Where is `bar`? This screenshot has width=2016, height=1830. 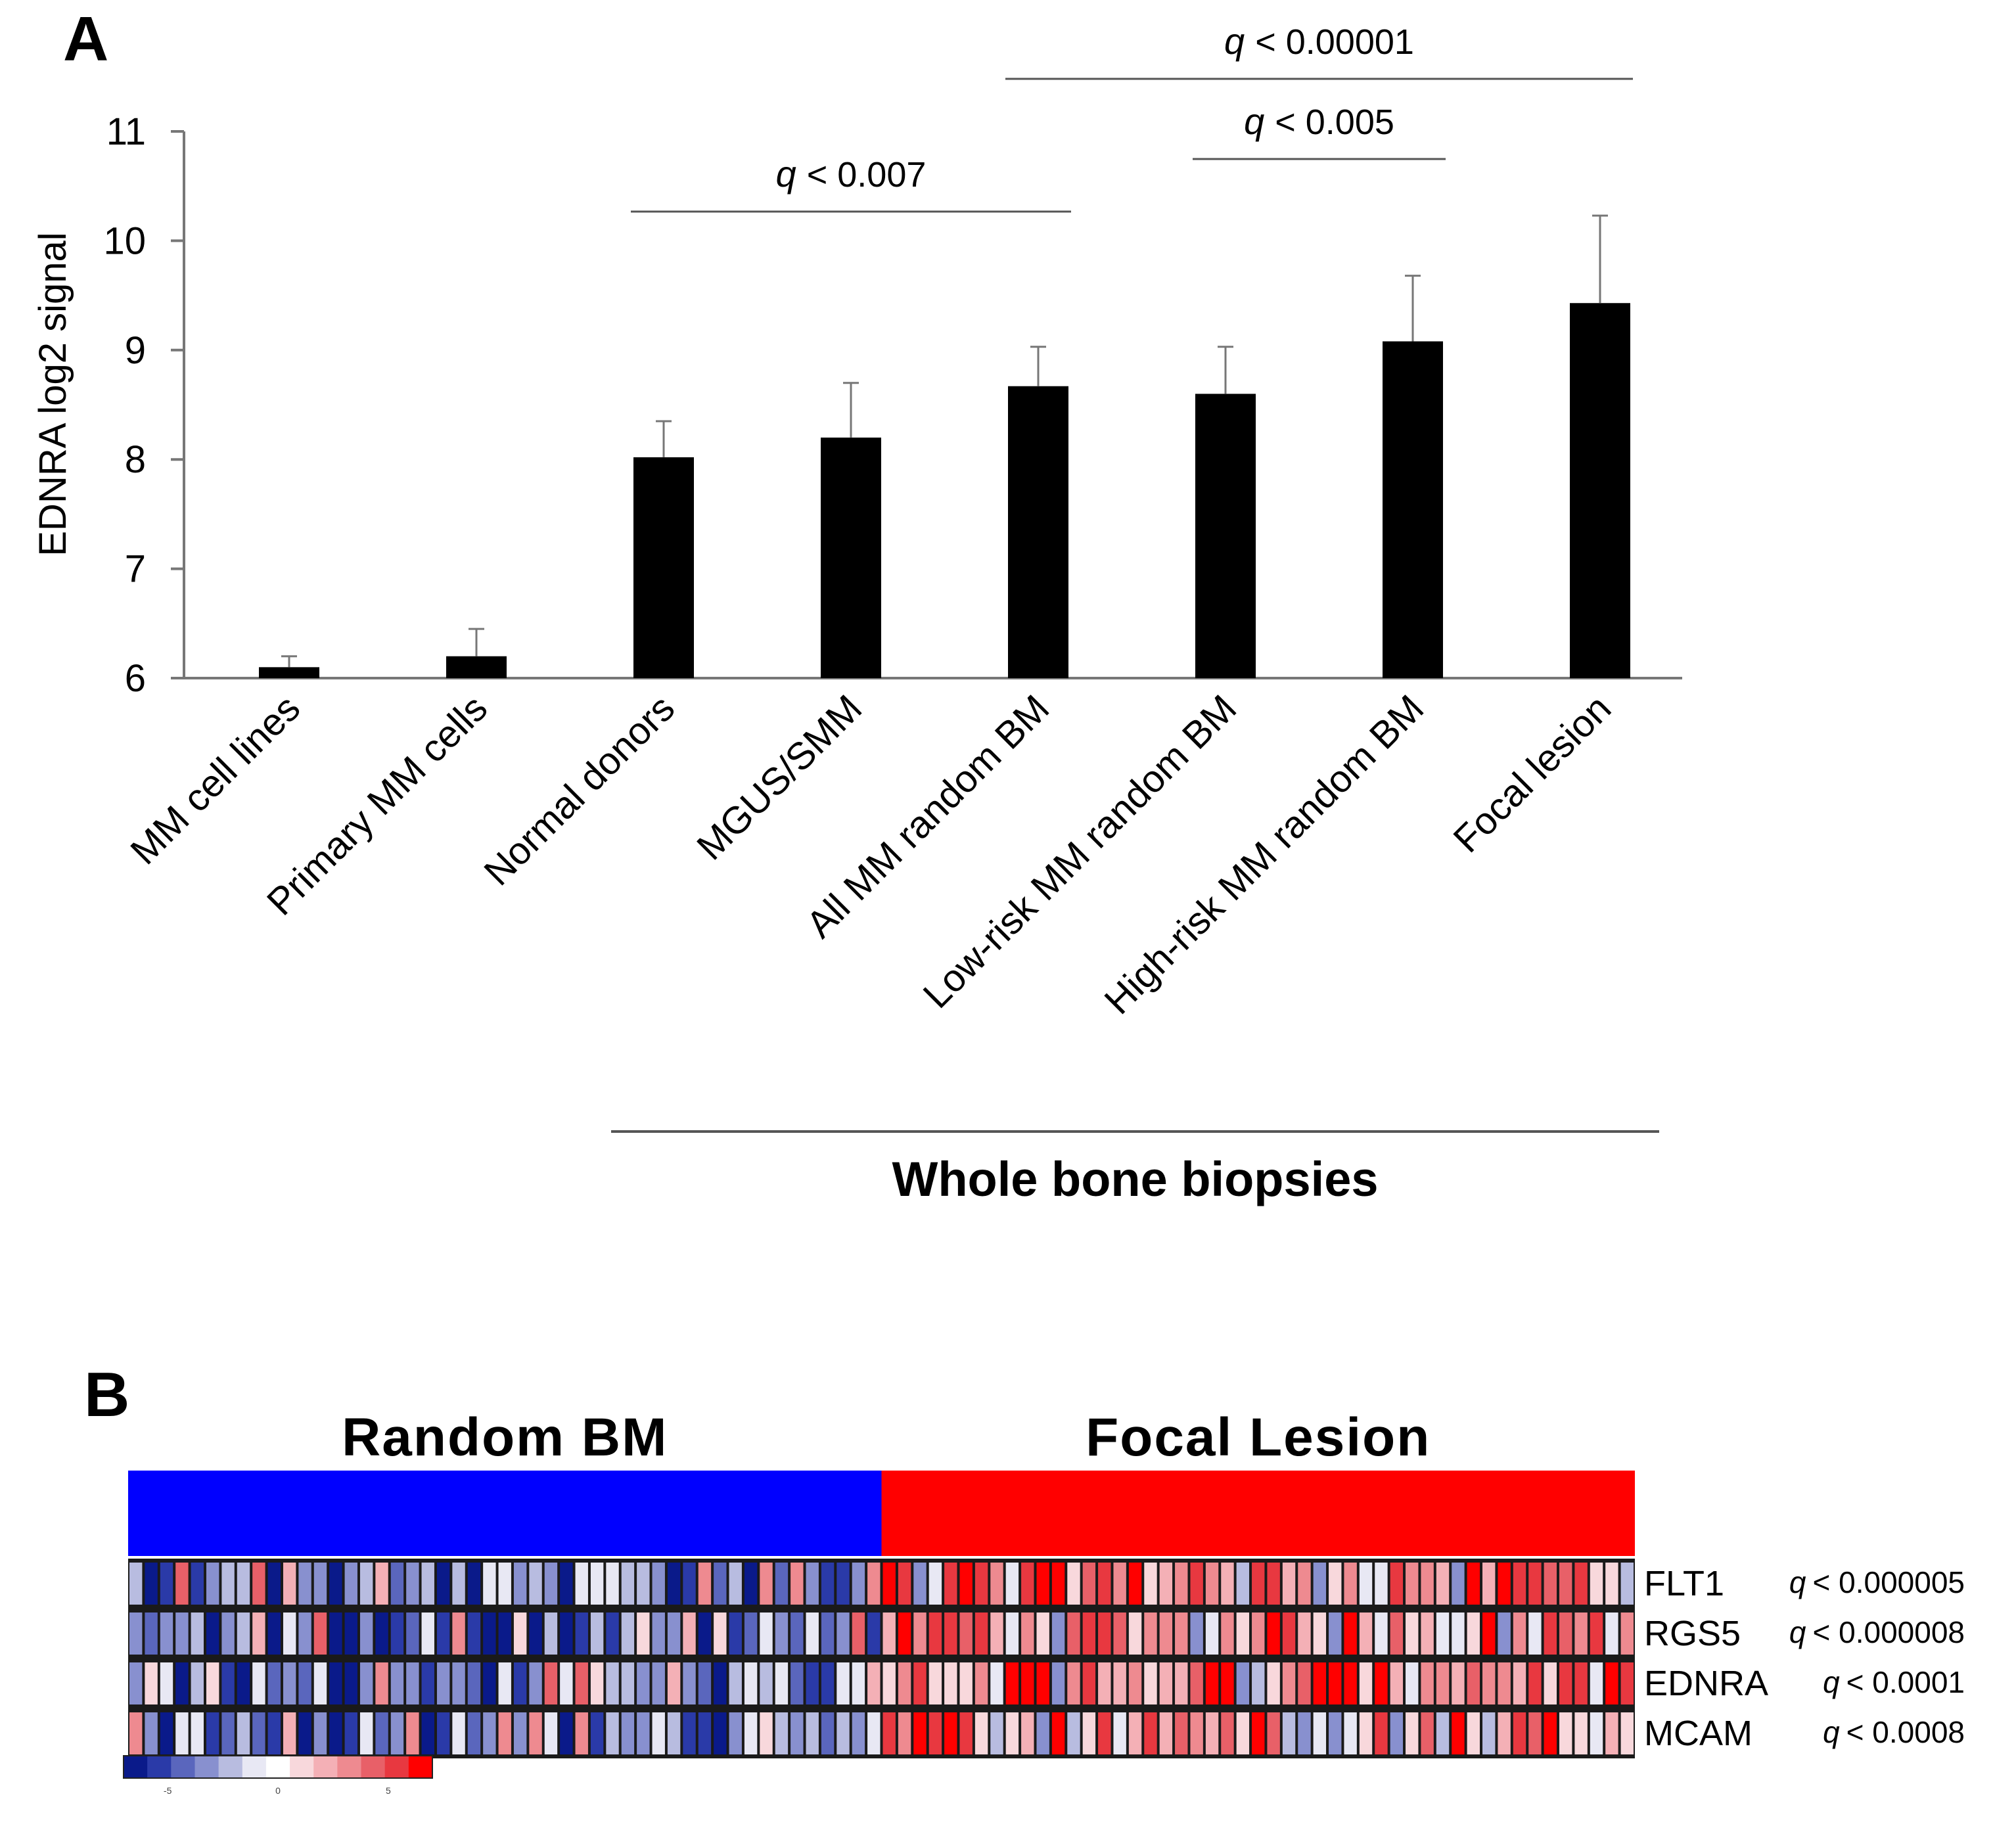
bar is located at coordinates (851, 557).